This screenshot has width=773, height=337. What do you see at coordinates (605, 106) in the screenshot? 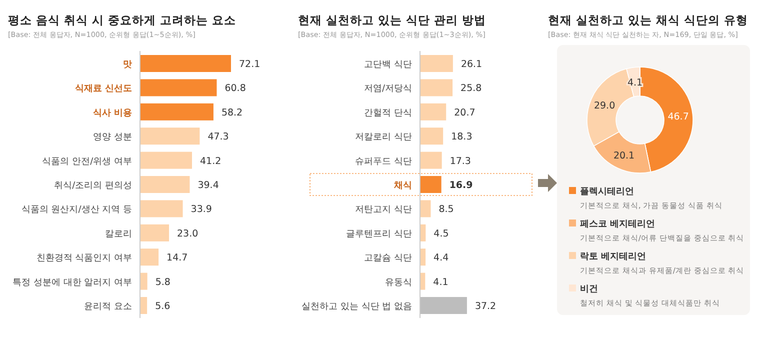
I see `data-label: 29.0` at bounding box center [605, 106].